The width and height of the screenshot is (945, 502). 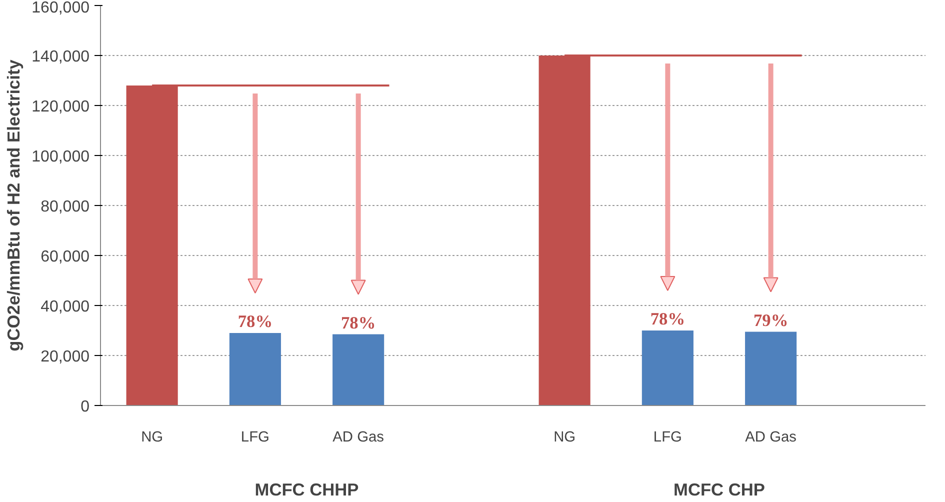 I want to click on y-tick-label: 80,000, so click(x=65, y=207).